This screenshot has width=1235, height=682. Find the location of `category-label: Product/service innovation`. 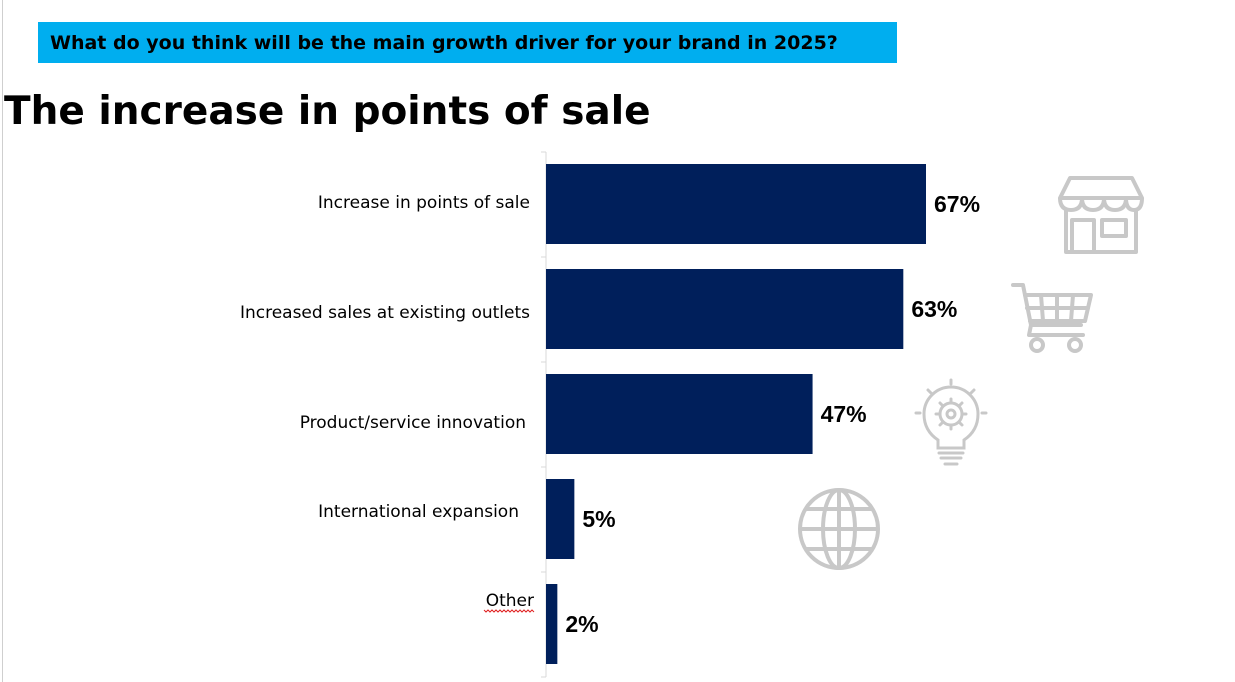

category-label: Product/service innovation is located at coordinates (413, 423).